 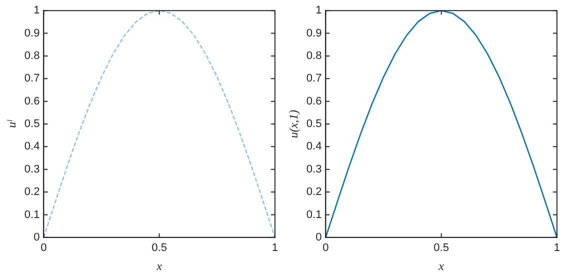 I want to click on y-axis-title: u(x,1), so click(x=293, y=124).